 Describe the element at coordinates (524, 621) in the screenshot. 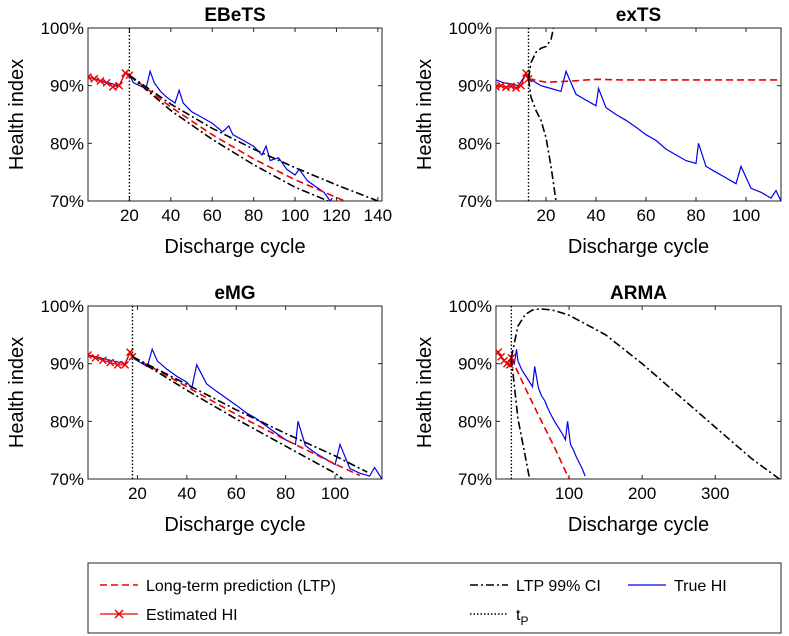

I see `legend-label-subscript: P` at that location.